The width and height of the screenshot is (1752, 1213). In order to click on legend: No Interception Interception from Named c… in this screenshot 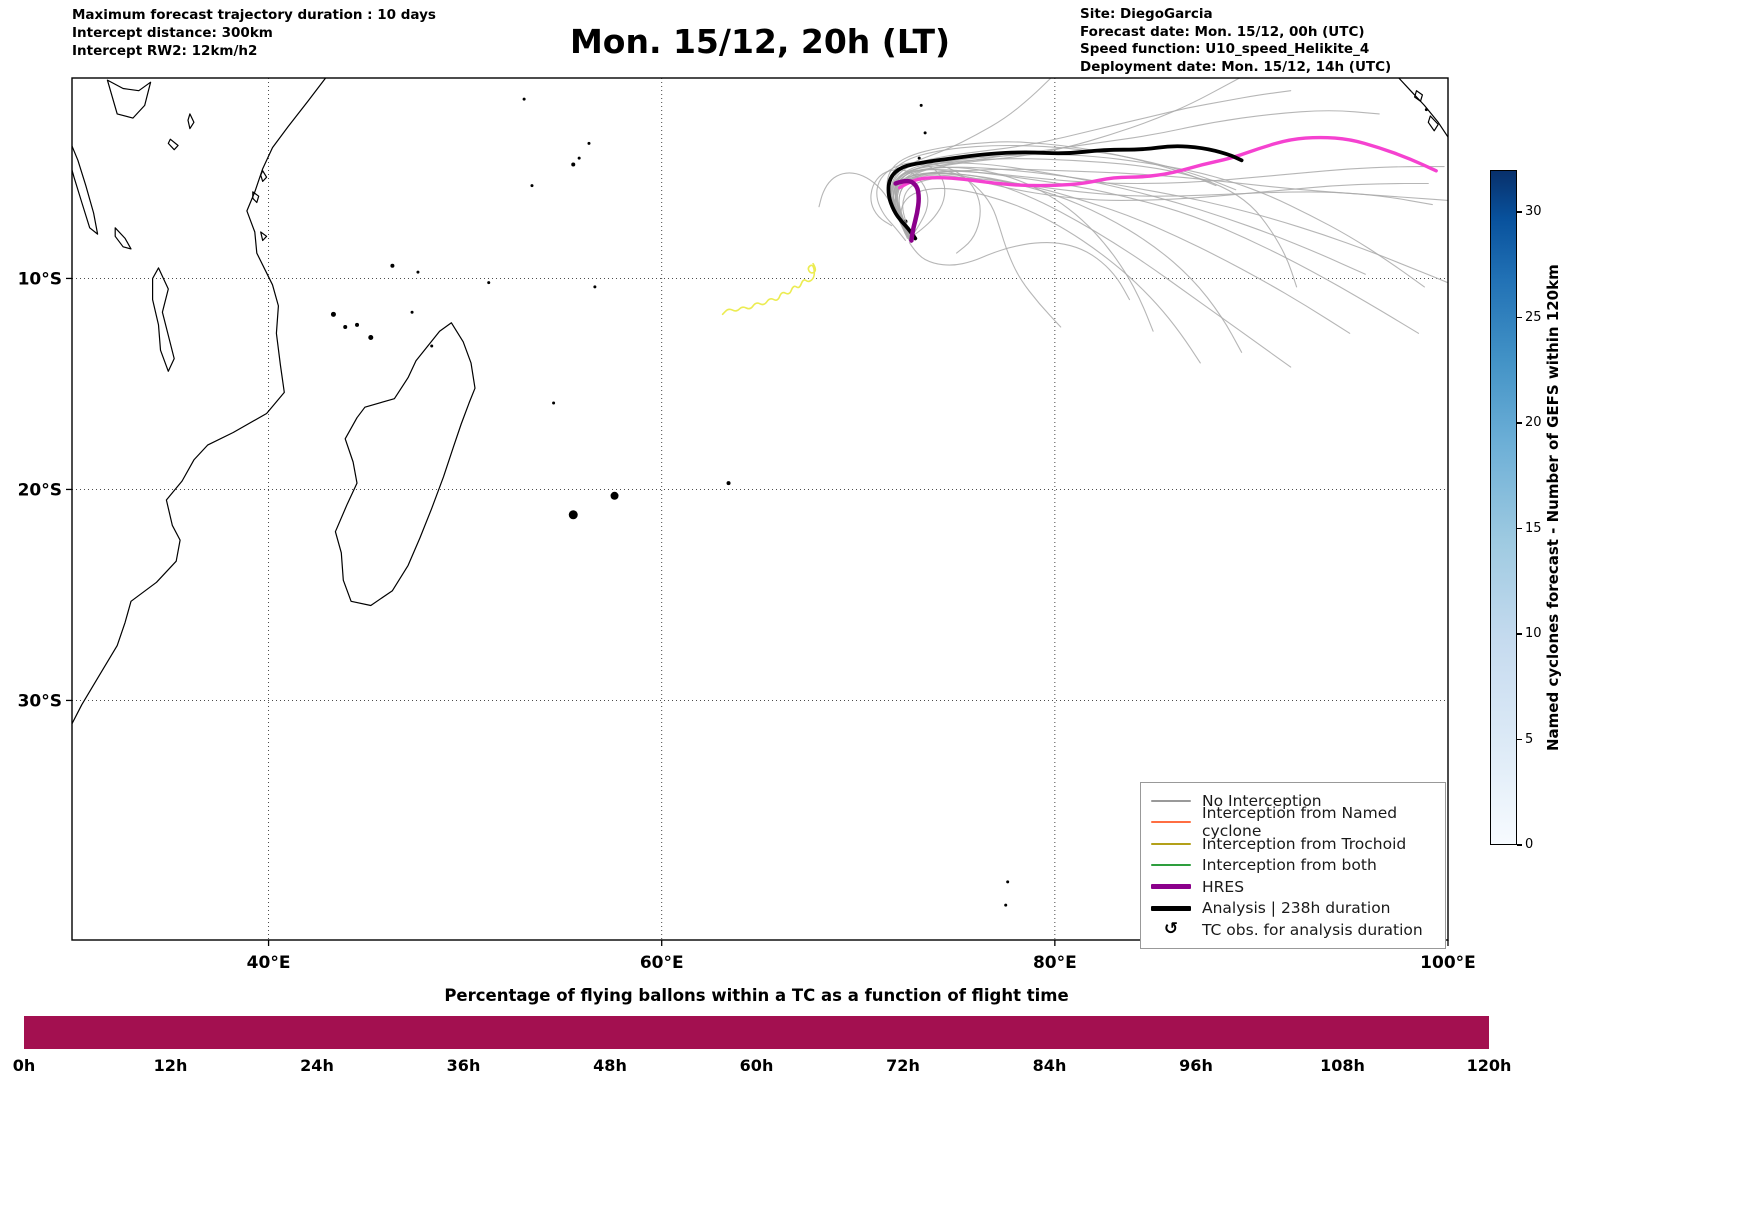, I will do `click(1293, 865)`.